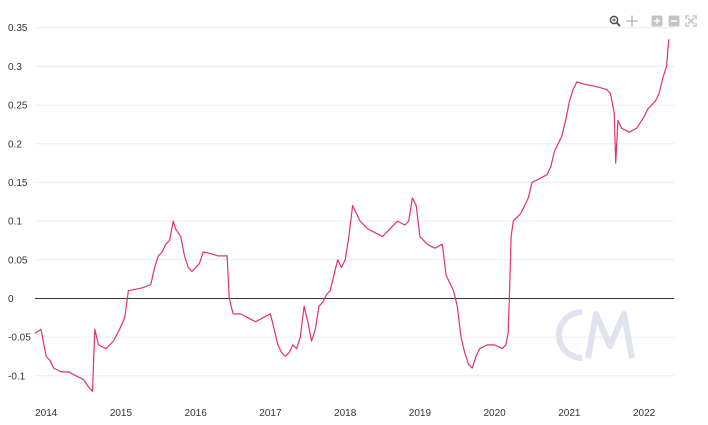  Describe the element at coordinates (121, 413) in the screenshot. I see `x-tick-label: 2015` at that location.